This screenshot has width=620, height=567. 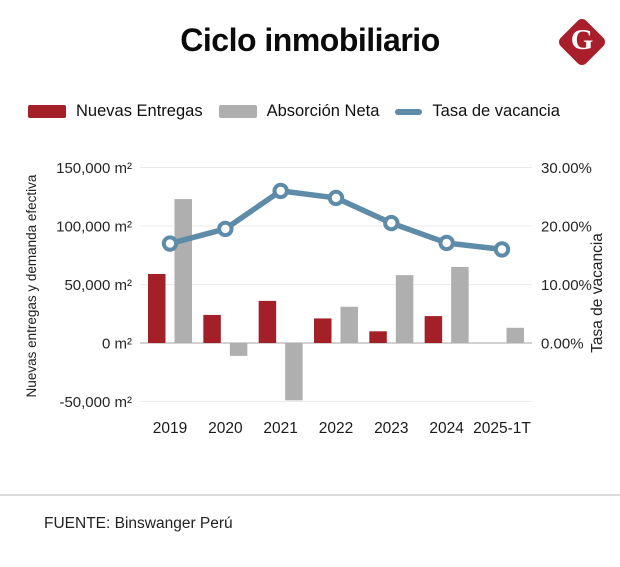 What do you see at coordinates (391, 428) in the screenshot?
I see `x-axis-label-2023: 2023` at bounding box center [391, 428].